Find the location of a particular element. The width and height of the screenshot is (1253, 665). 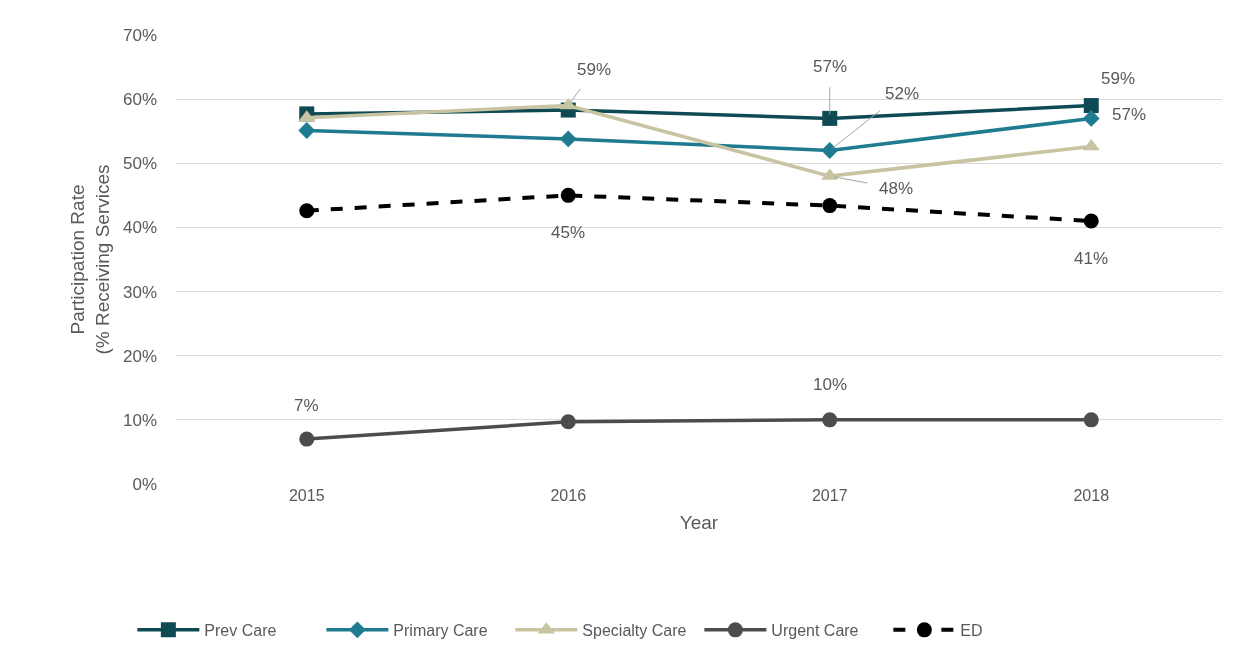

x-axis-title: Year is located at coordinates (699, 522).